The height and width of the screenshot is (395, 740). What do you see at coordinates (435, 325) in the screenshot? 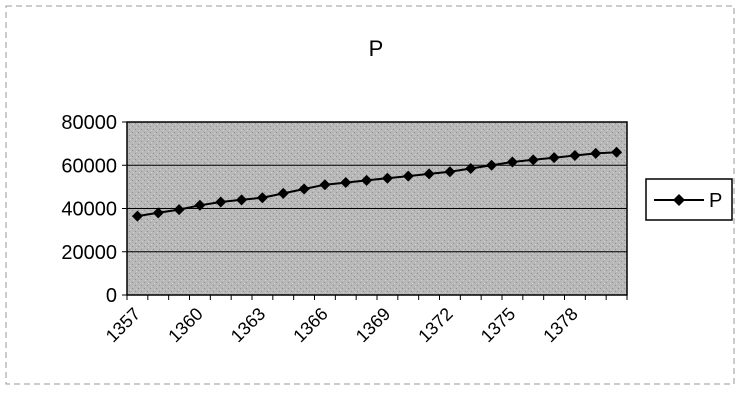
I see `x-tick-label: 1372` at bounding box center [435, 325].